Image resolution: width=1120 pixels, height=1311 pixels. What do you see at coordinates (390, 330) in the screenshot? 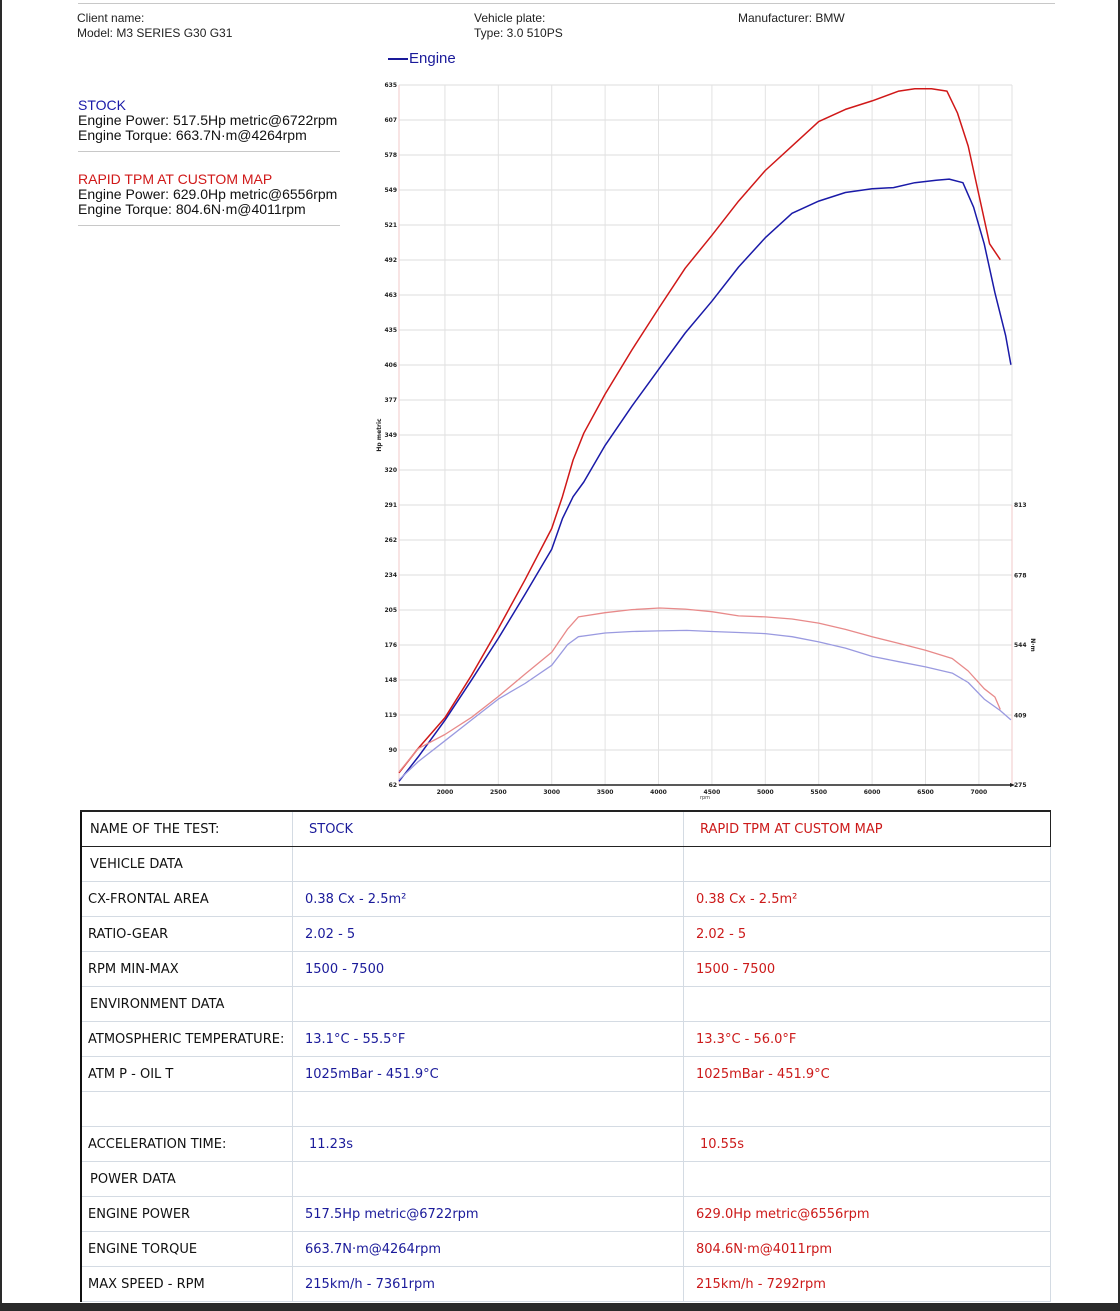
I see `y-tick-label: 435` at bounding box center [390, 330].